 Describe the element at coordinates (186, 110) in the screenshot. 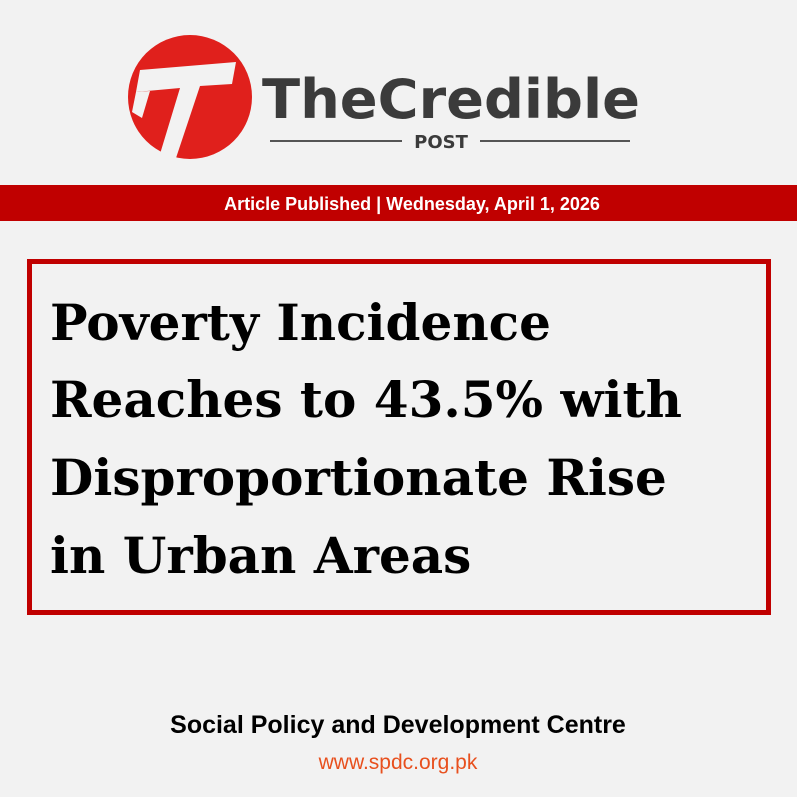

I see `logo-mark` at that location.